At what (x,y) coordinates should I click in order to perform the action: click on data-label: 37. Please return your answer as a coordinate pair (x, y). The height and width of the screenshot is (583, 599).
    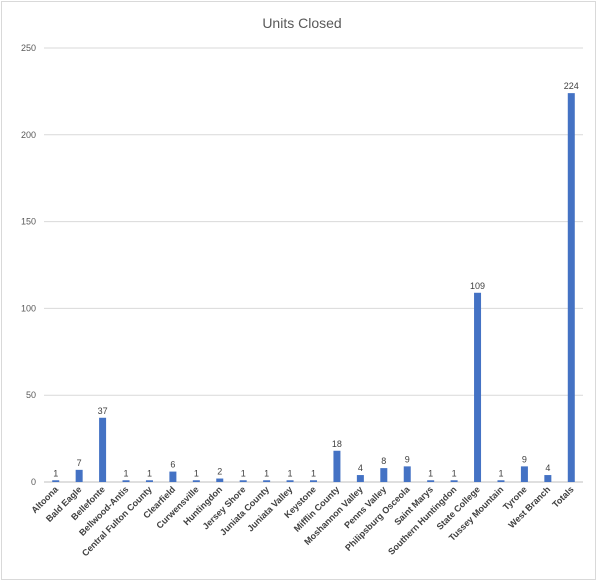
    Looking at the image, I should click on (103, 411).